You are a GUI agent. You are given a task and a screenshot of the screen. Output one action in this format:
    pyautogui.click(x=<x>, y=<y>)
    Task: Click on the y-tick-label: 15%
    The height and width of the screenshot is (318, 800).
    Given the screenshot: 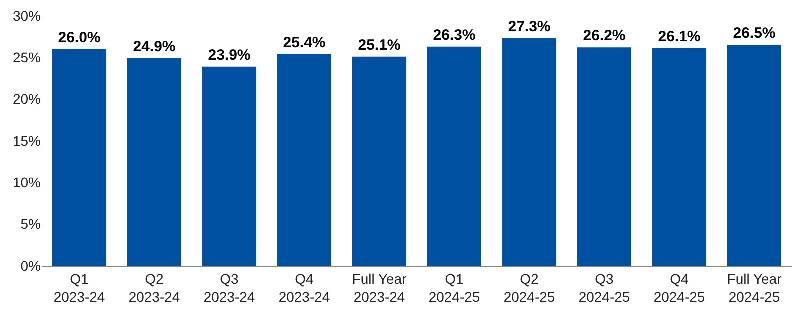 What is the action you would take?
    pyautogui.click(x=26, y=140)
    